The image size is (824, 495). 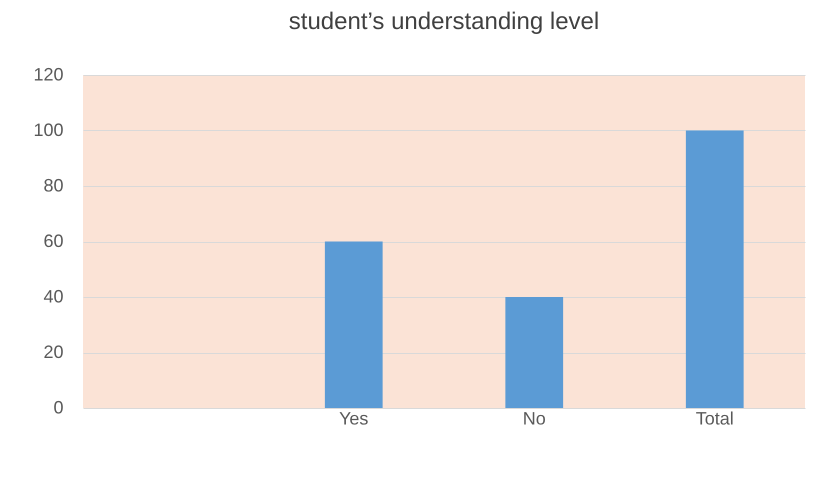 What do you see at coordinates (48, 130) in the screenshot?
I see `y-tick-label: 100` at bounding box center [48, 130].